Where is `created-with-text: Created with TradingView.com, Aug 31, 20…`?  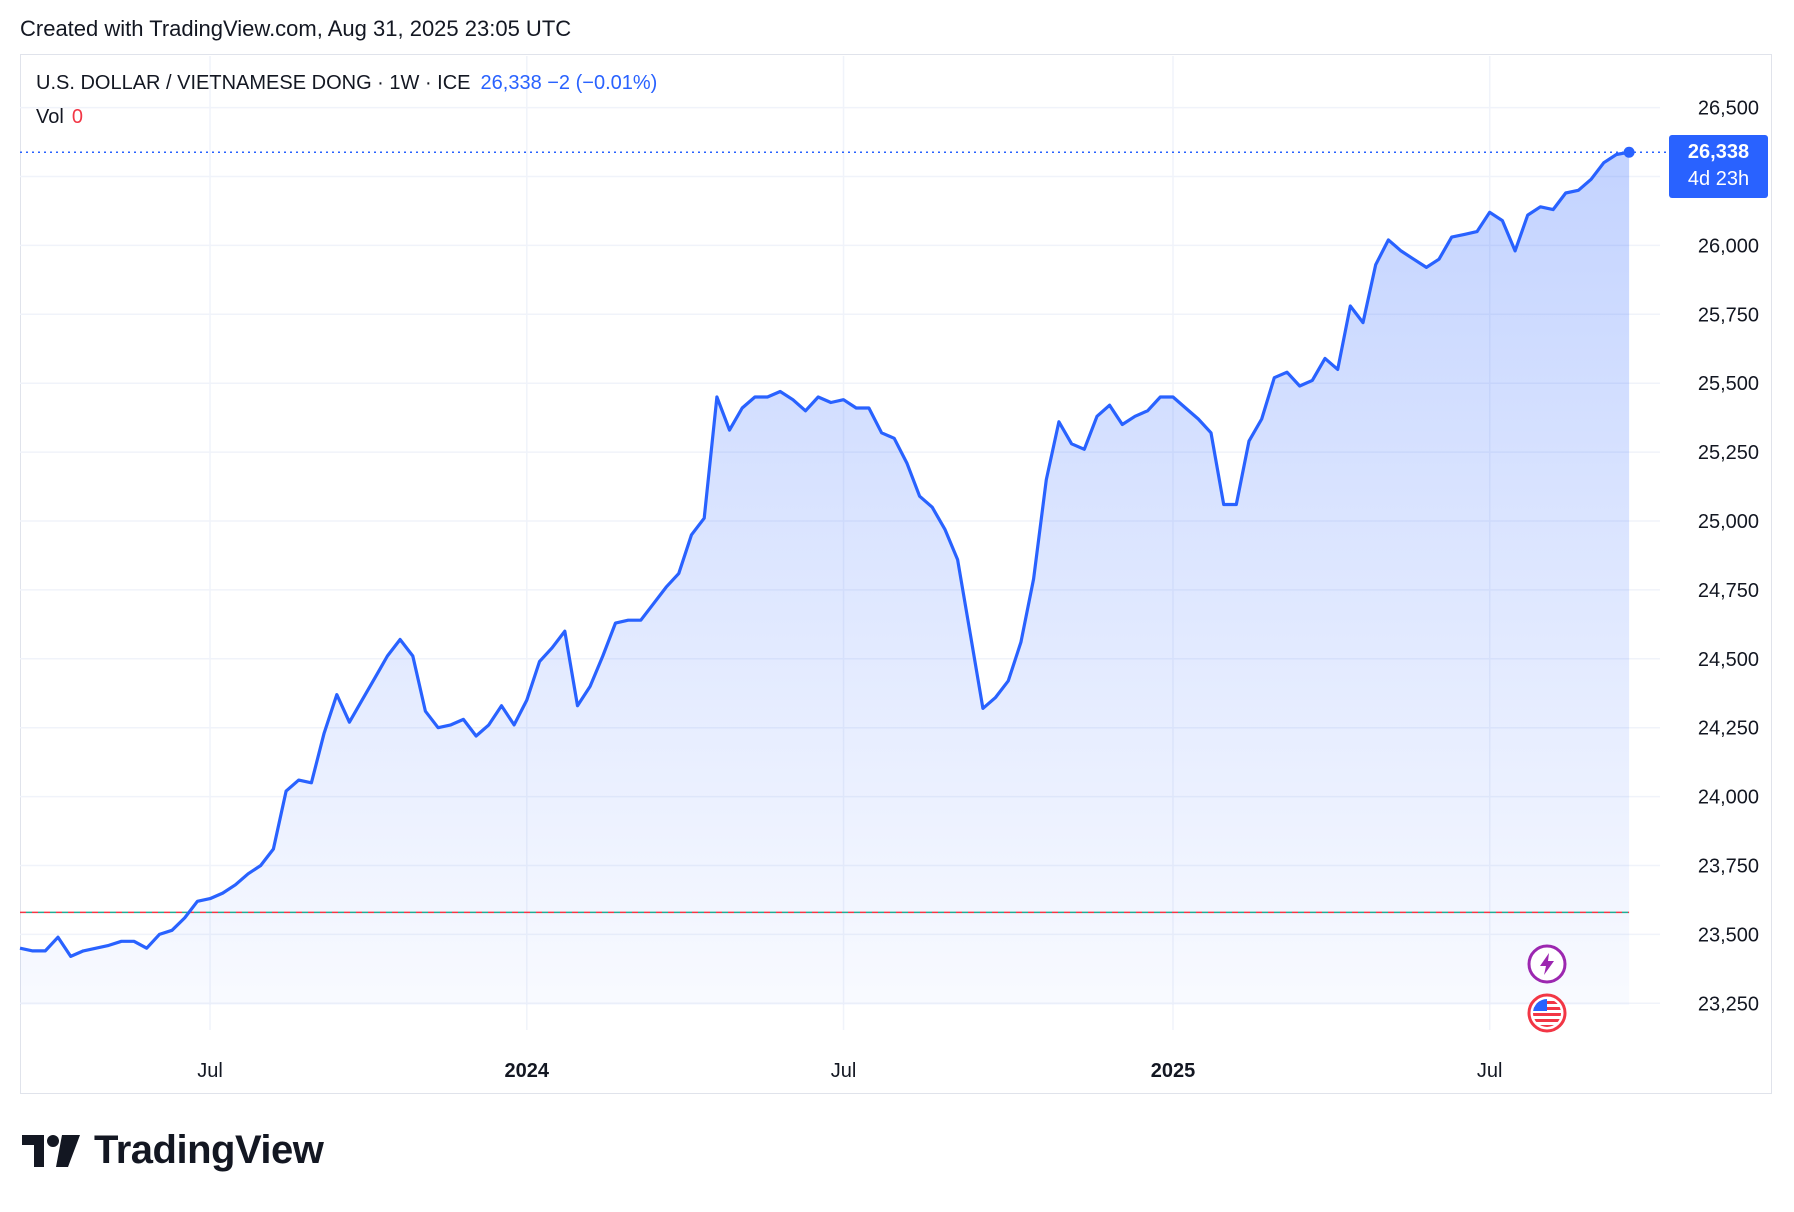 created-with-text: Created with TradingView.com, Aug 31, 20… is located at coordinates (296, 28).